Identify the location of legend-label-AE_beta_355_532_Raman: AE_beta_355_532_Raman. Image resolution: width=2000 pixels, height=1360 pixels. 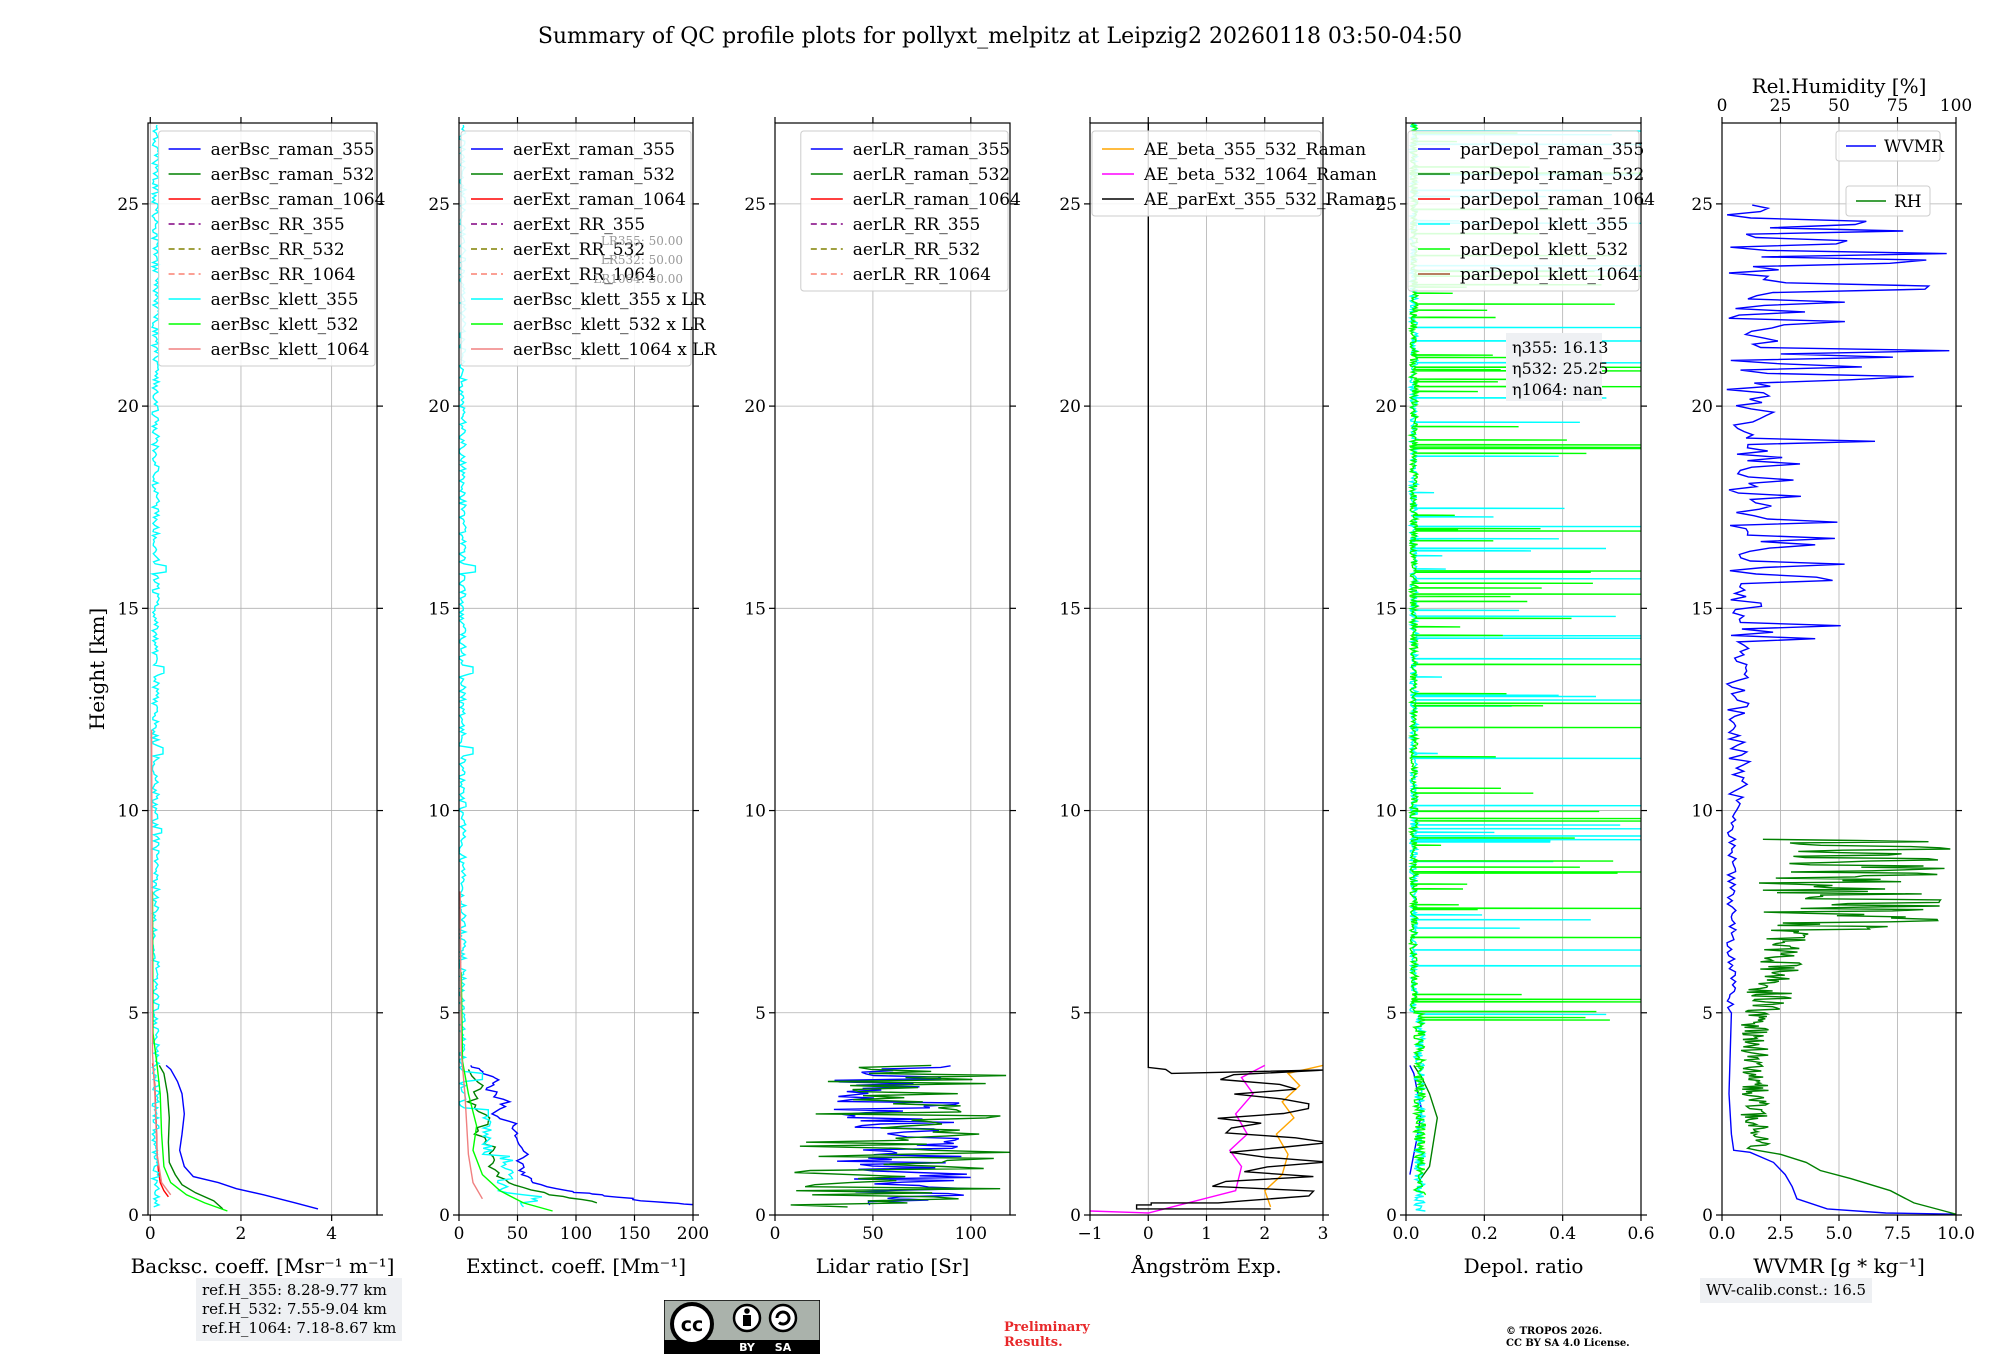
(1254, 150).